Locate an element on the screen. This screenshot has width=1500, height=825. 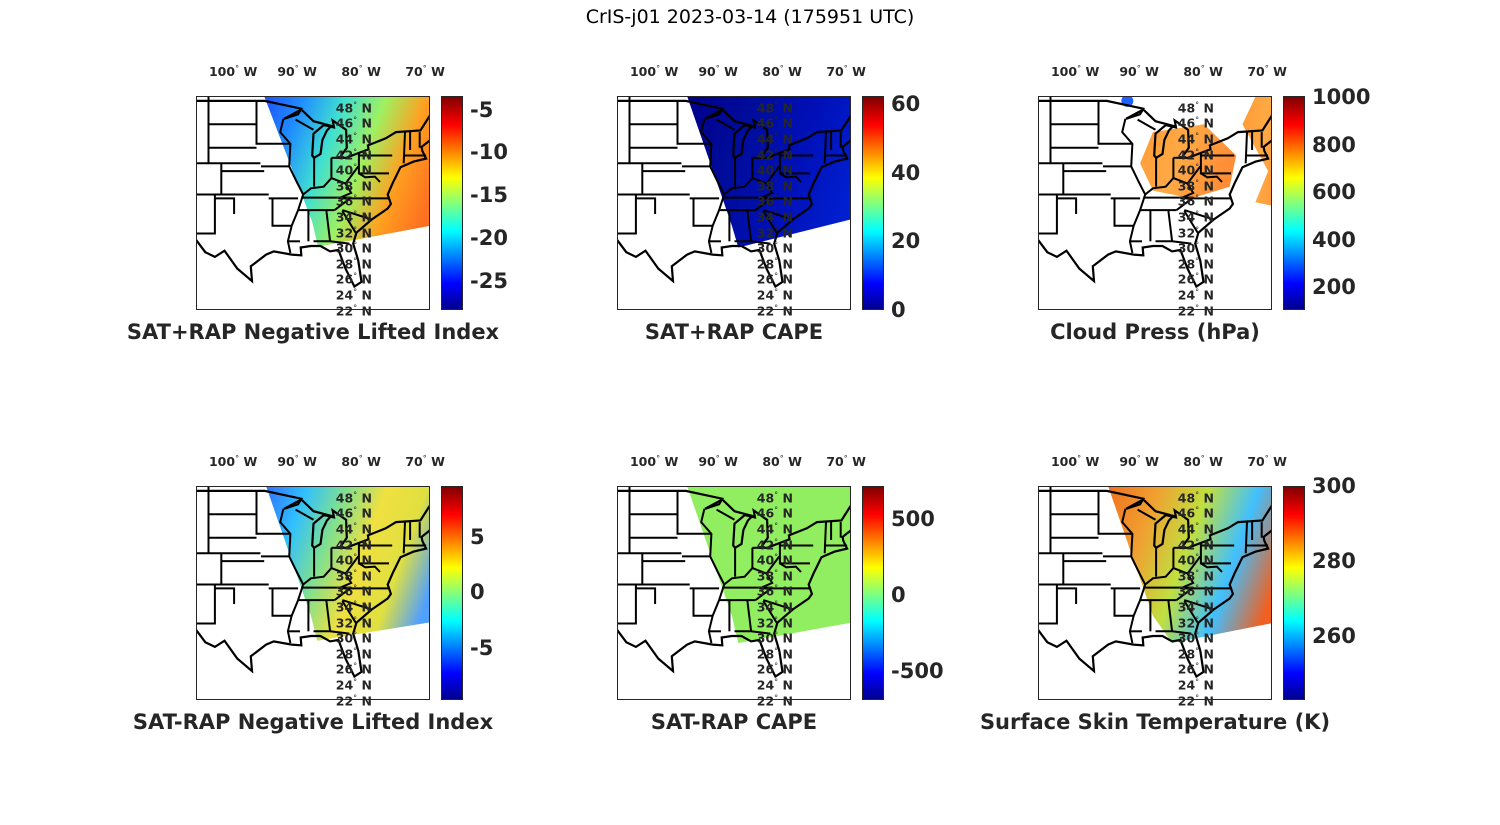
lat-value: 38 is located at coordinates (765, 576).